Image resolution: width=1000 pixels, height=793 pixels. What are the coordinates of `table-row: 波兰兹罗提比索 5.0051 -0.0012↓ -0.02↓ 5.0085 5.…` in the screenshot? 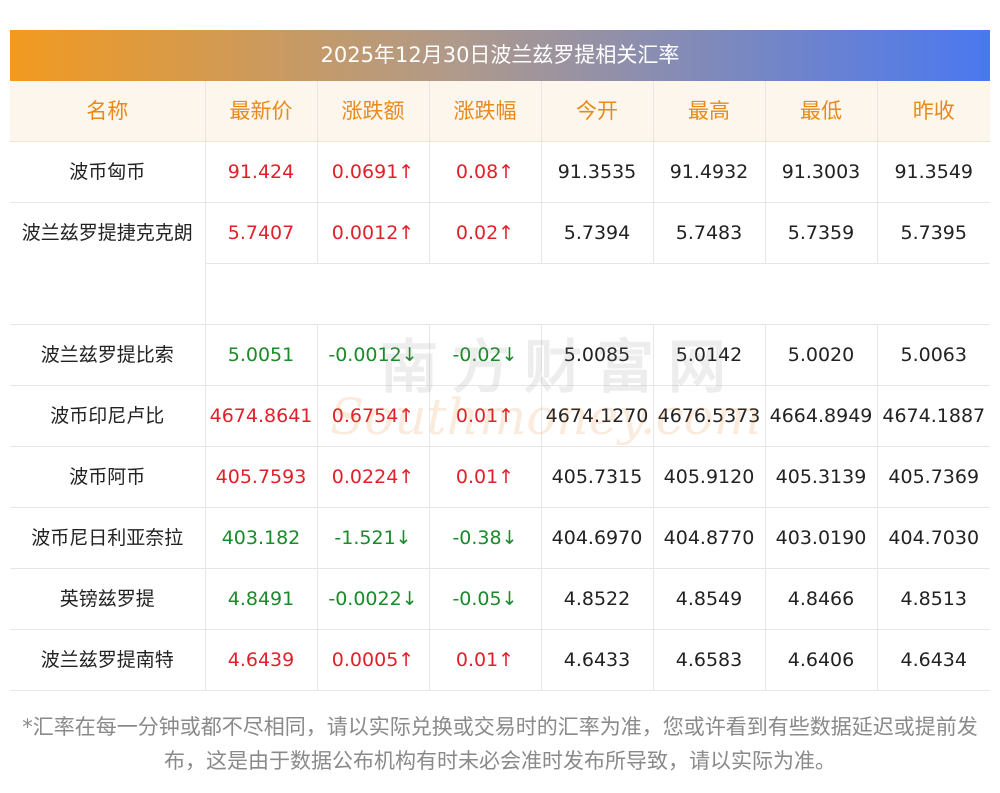 It's located at (500, 355).